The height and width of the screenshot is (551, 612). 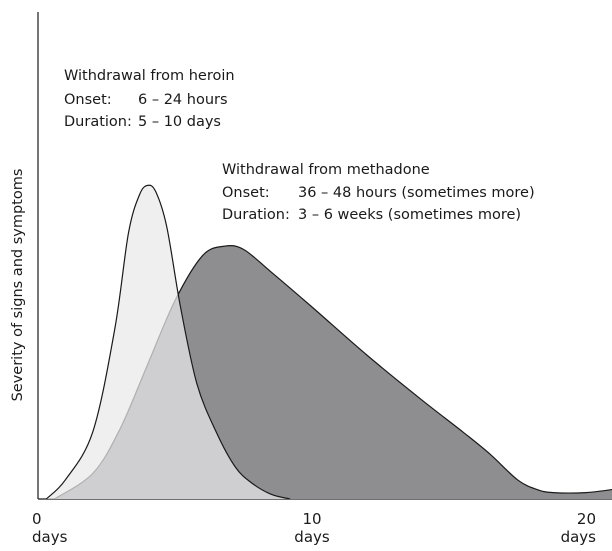 I want to click on heroin-duration-value: 5 – 10 days, so click(x=179, y=122).